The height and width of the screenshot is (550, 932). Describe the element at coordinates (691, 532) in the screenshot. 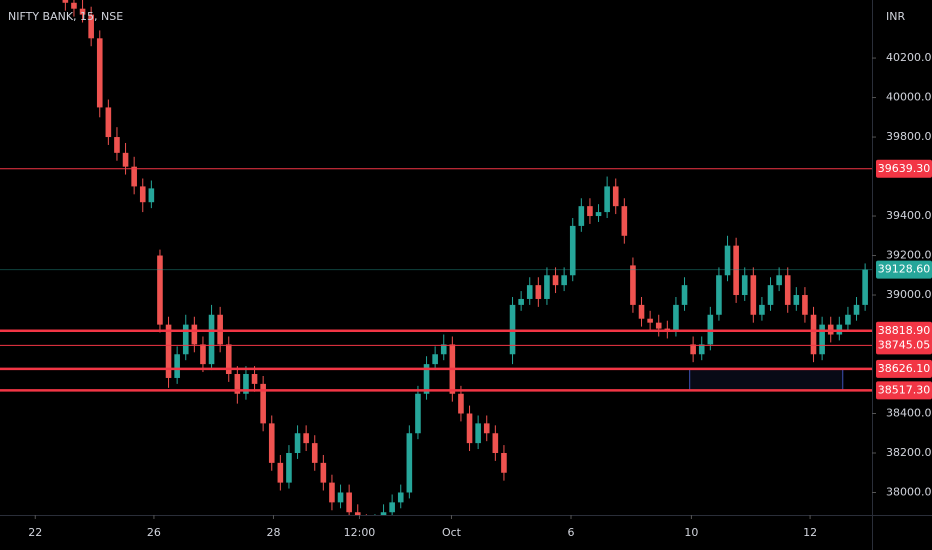

I see `x-tick-label: 10` at that location.